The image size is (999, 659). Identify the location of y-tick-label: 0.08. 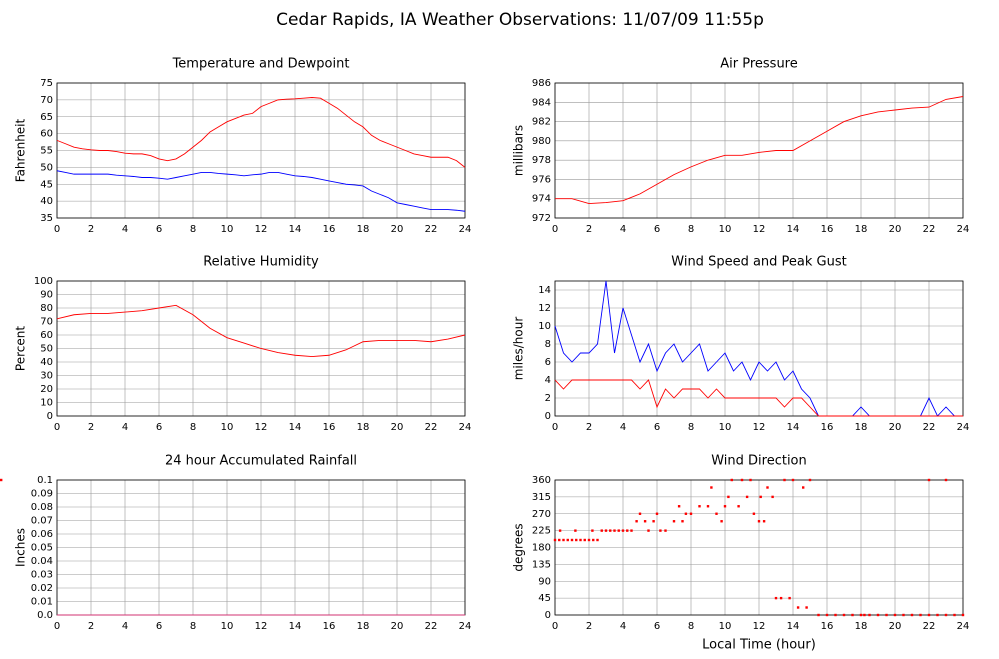
(42, 507).